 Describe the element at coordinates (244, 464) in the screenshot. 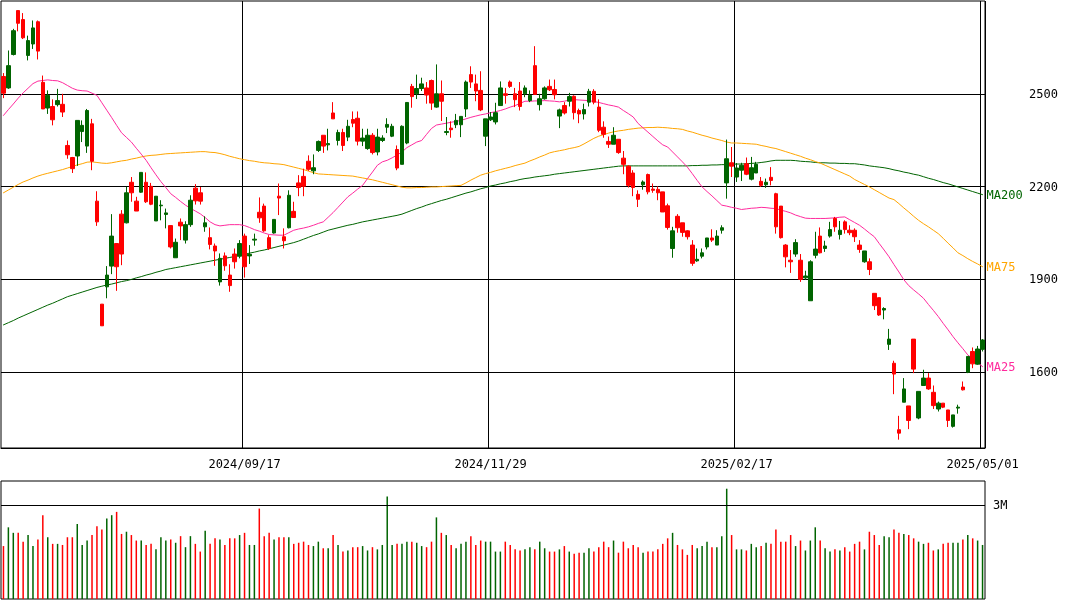

I see `x-tick-label: 2024/09/17` at that location.